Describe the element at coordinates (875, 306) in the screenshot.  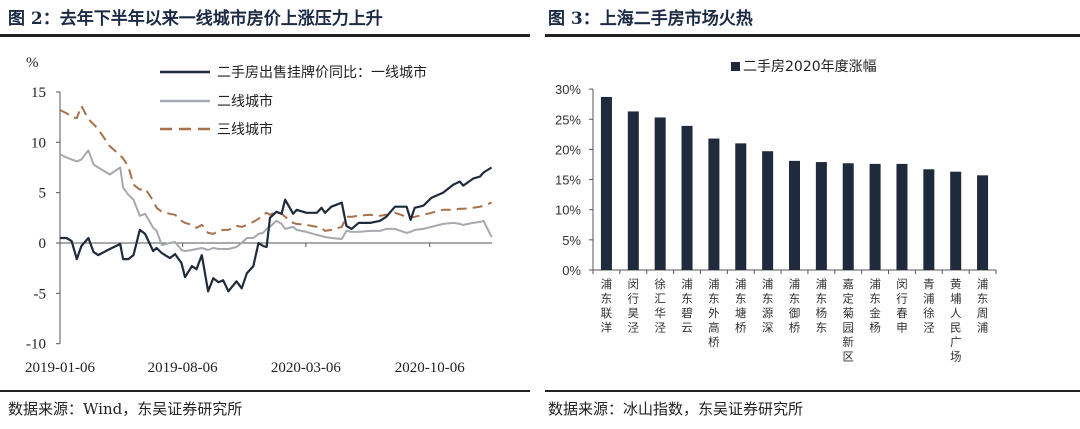
I see `x-category-label: 浦东金杨` at that location.